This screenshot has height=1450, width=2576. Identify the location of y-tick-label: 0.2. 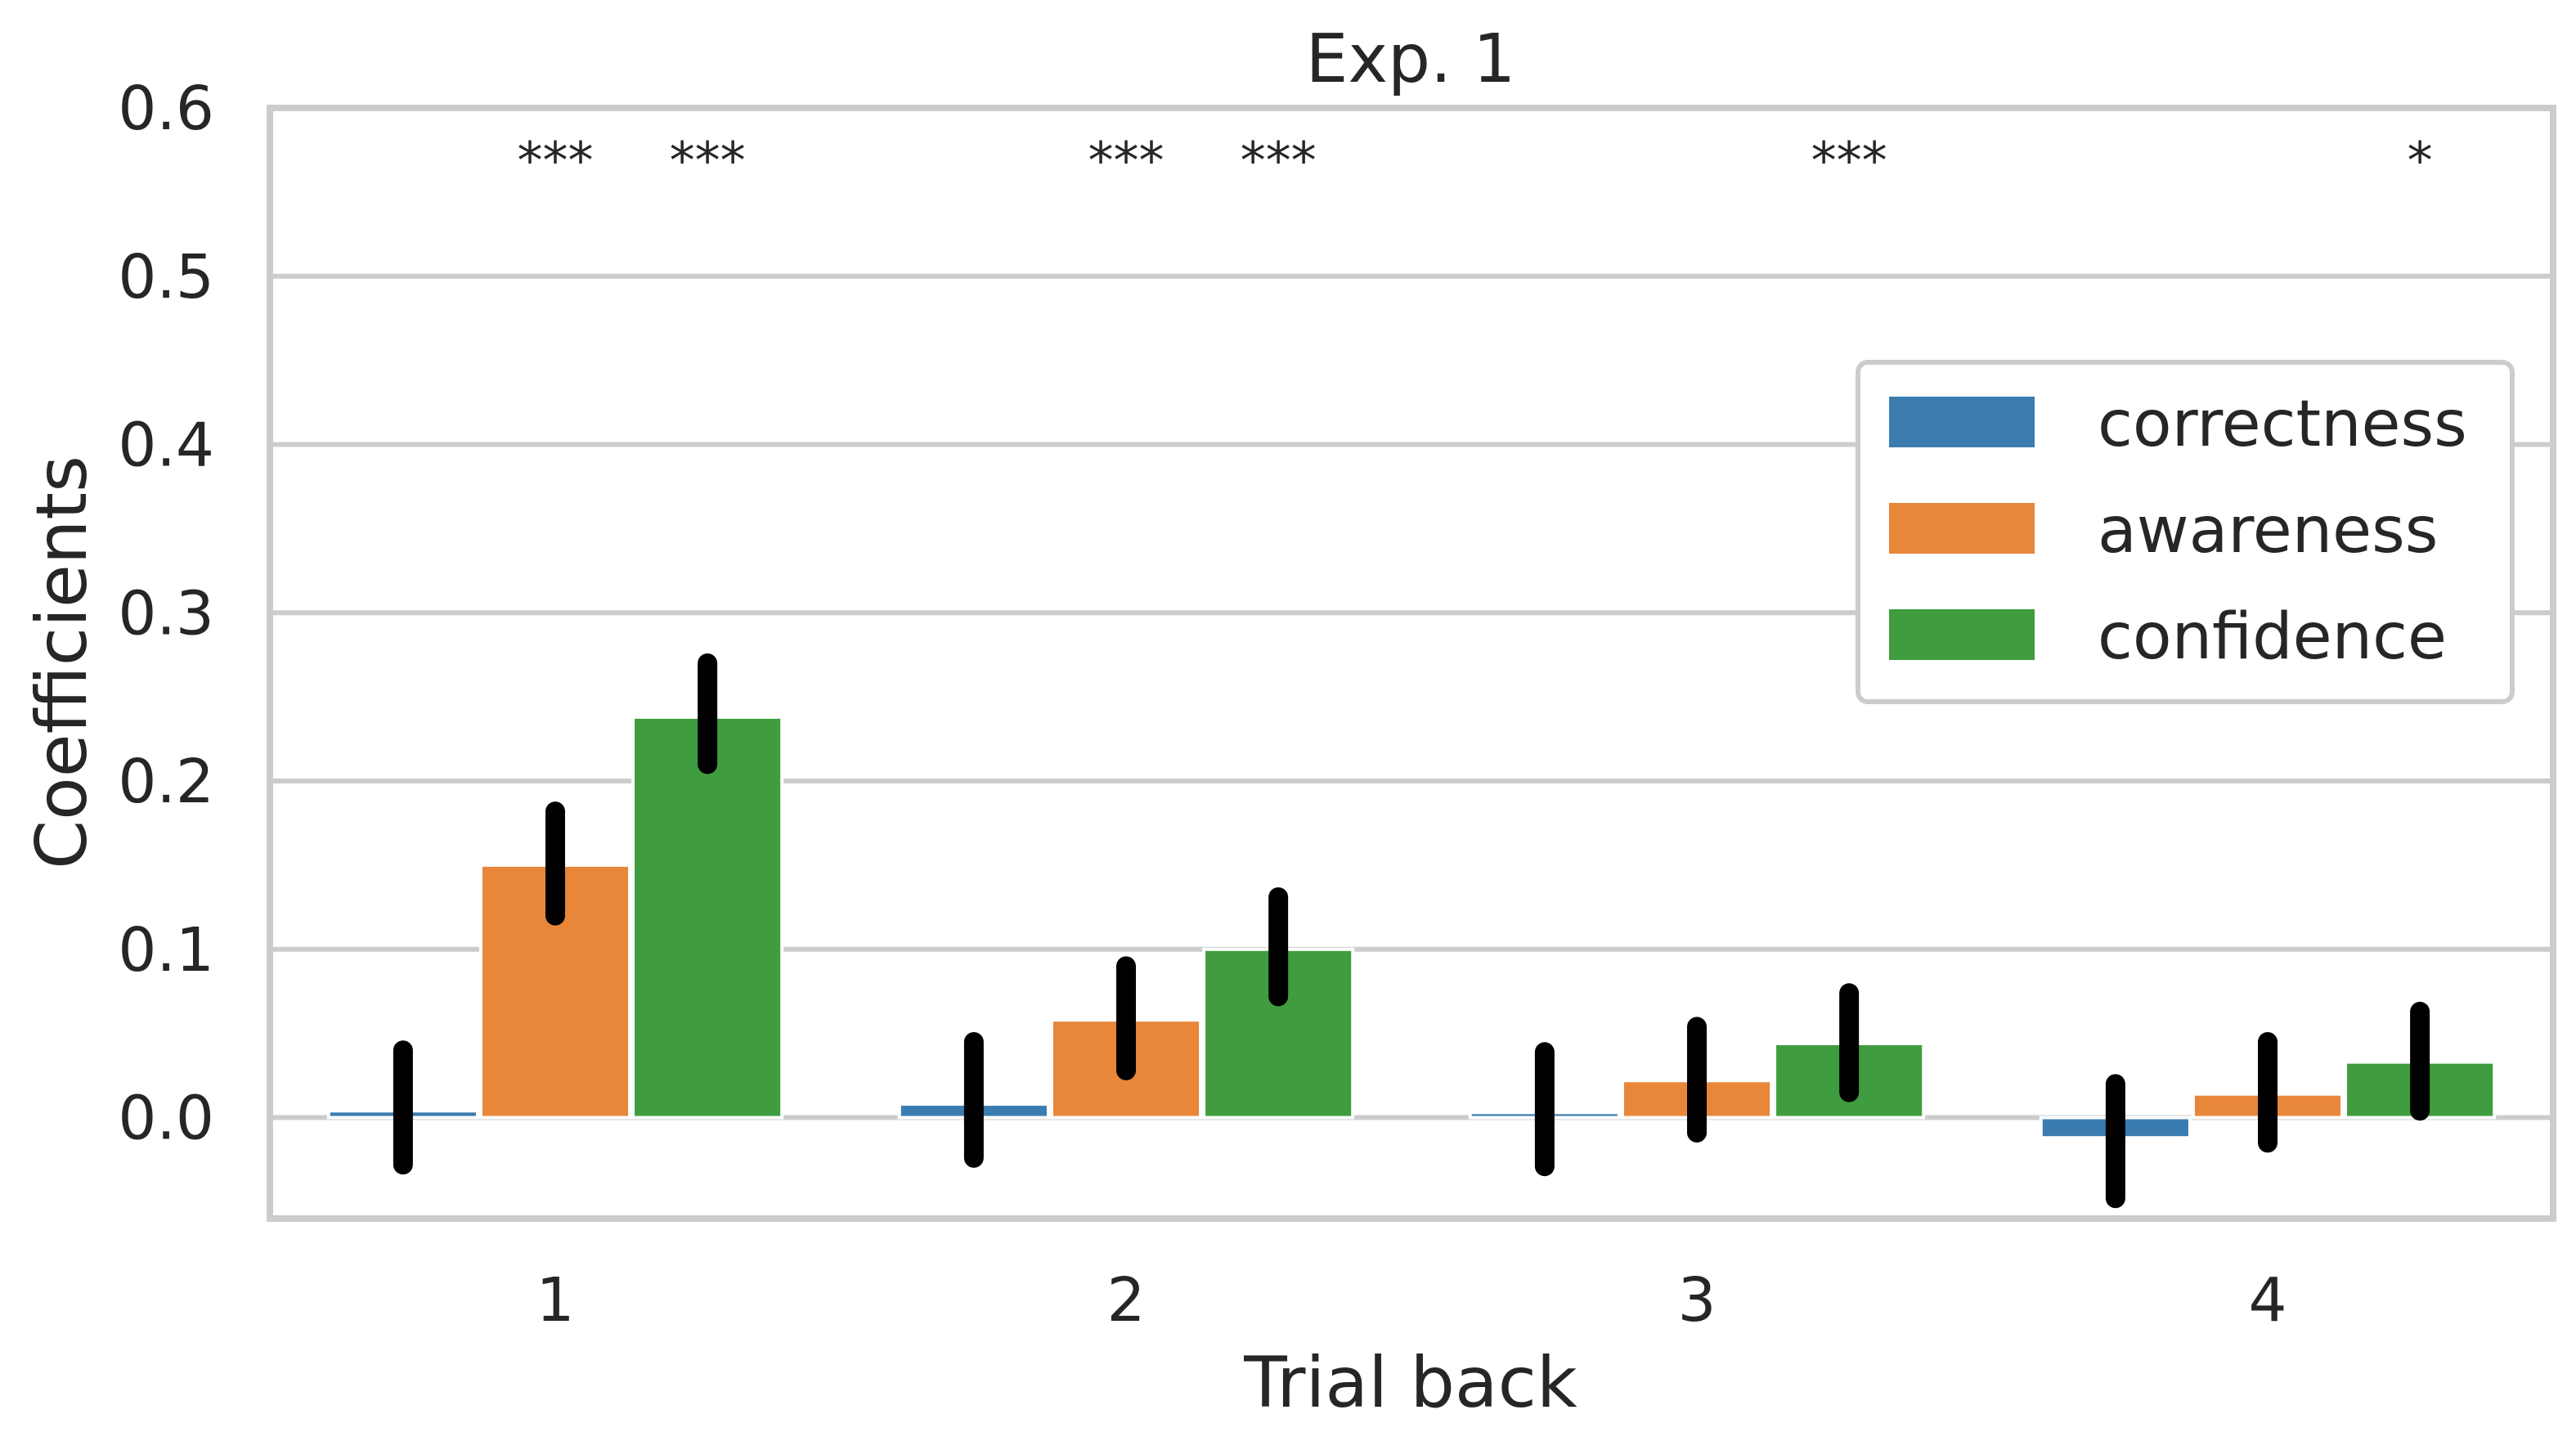
(166, 782).